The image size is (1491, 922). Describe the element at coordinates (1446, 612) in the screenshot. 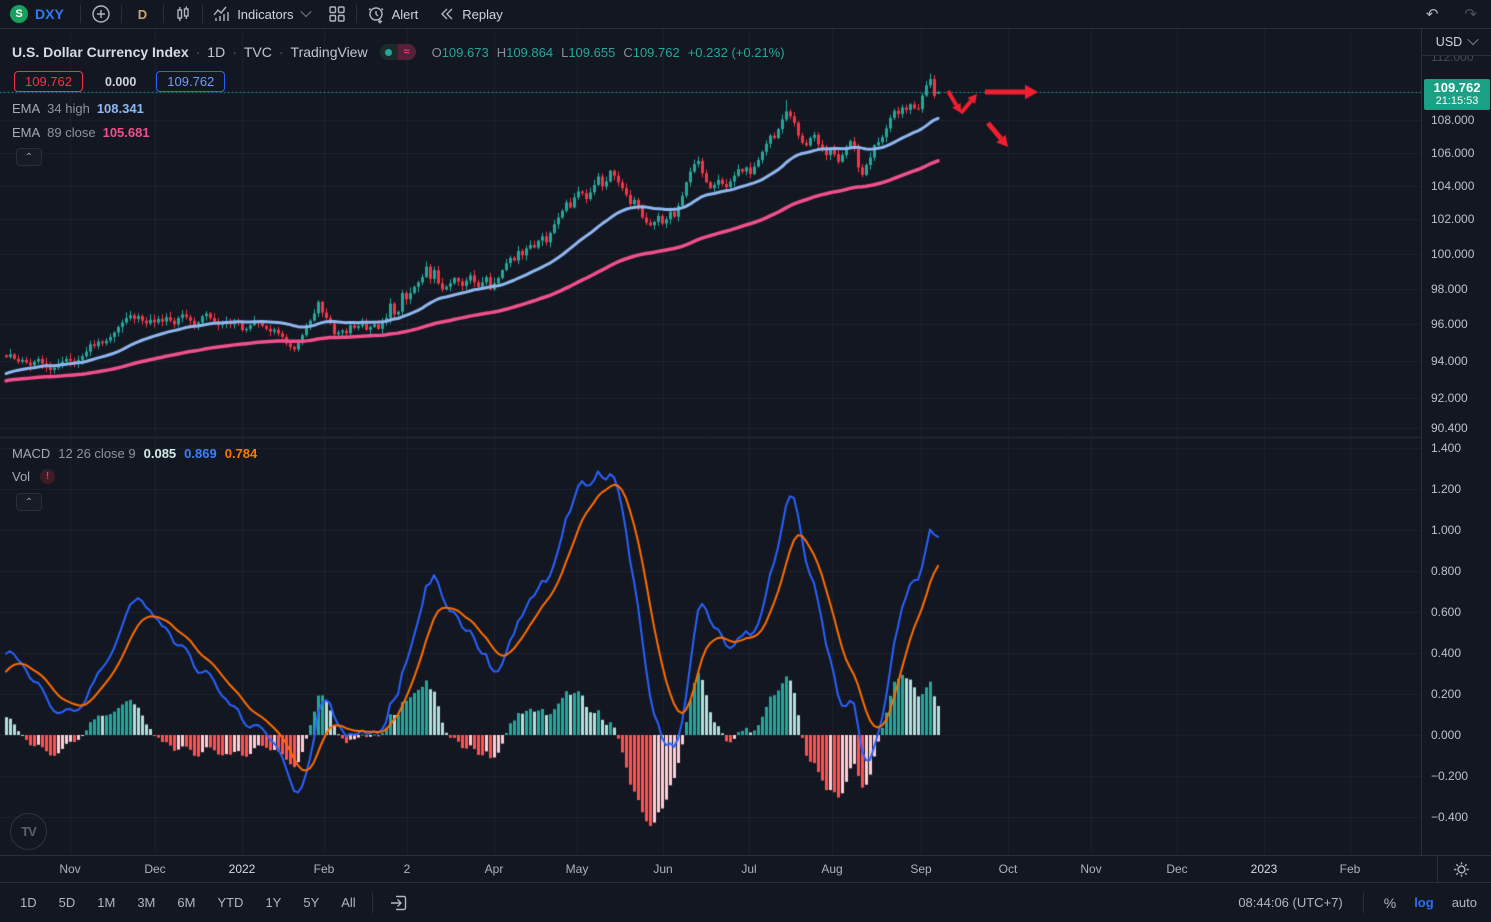

I see `macd-tick: 0.600` at that location.